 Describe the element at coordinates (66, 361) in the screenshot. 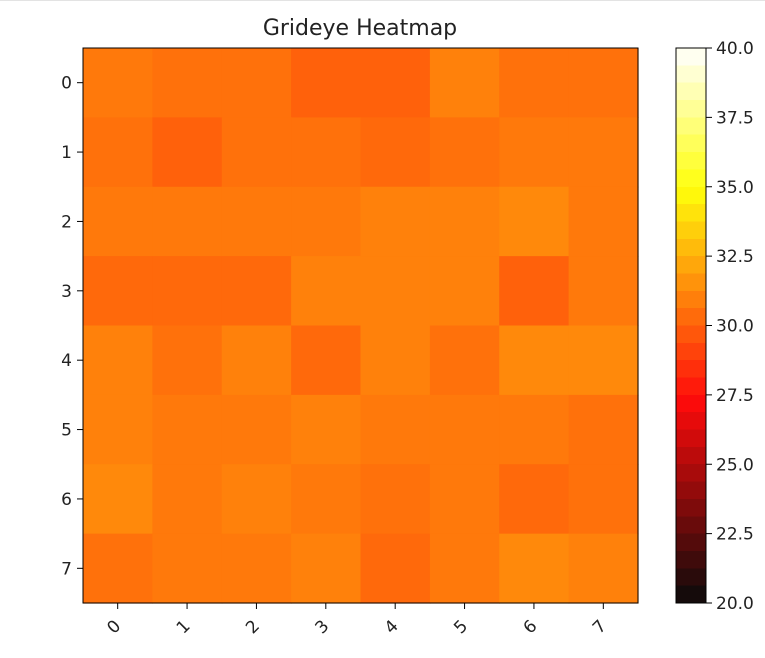

I see `y-tick-label: 4` at that location.